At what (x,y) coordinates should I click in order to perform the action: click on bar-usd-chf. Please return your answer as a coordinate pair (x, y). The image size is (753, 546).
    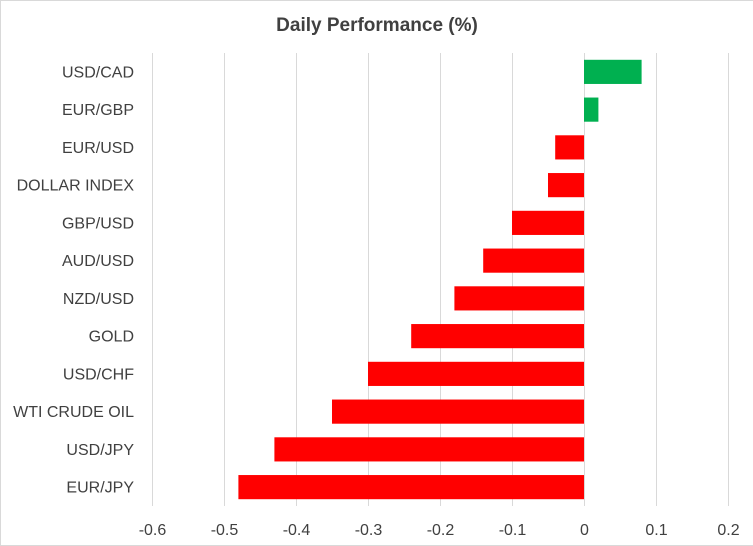
    Looking at the image, I should click on (476, 373).